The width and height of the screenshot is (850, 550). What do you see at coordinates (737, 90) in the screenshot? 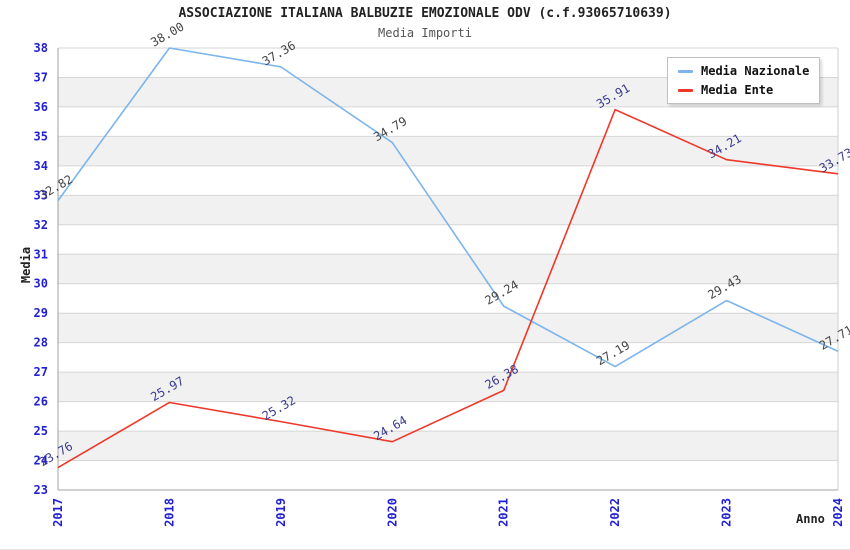
I see `legend-label: Media Ente` at bounding box center [737, 90].